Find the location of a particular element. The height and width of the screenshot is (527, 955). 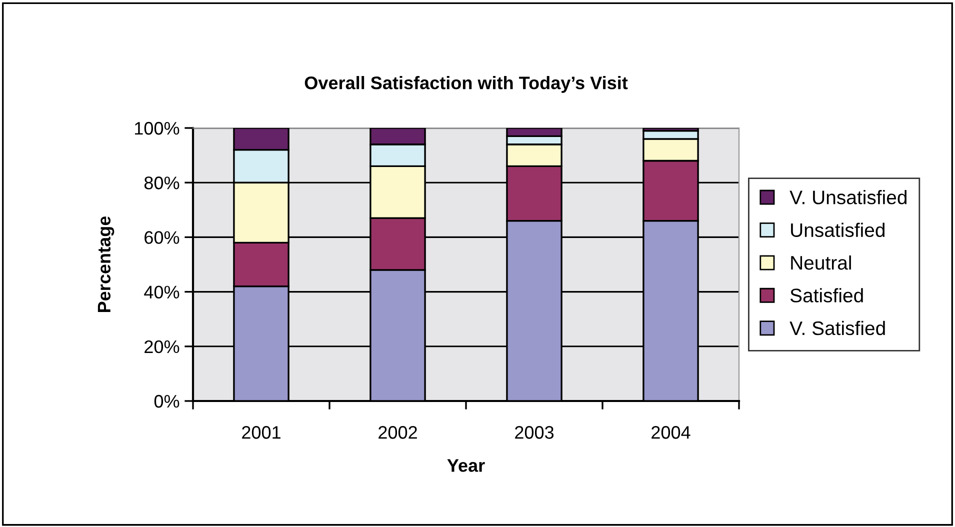

y-tick-label: 0% is located at coordinates (167, 401).